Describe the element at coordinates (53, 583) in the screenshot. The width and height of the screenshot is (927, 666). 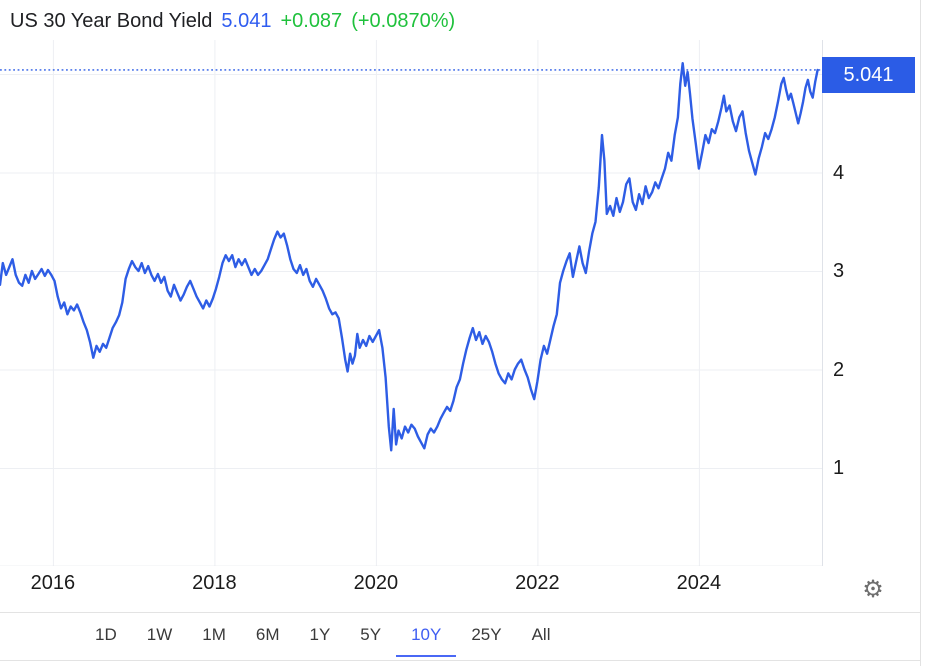
I see `x-axis-label: 2016` at that location.